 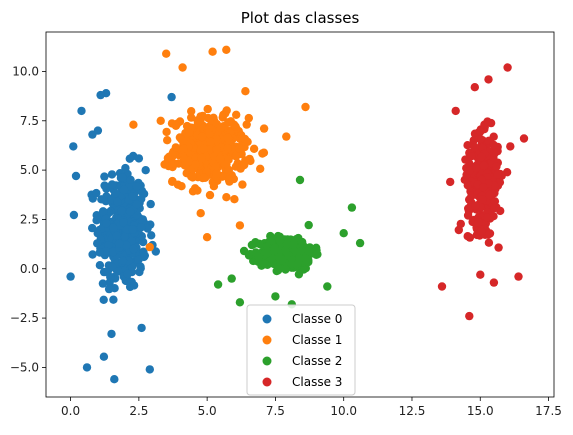 What do you see at coordinates (29, 121) in the screenshot?
I see `y-tick-label: 7.5` at bounding box center [29, 121].